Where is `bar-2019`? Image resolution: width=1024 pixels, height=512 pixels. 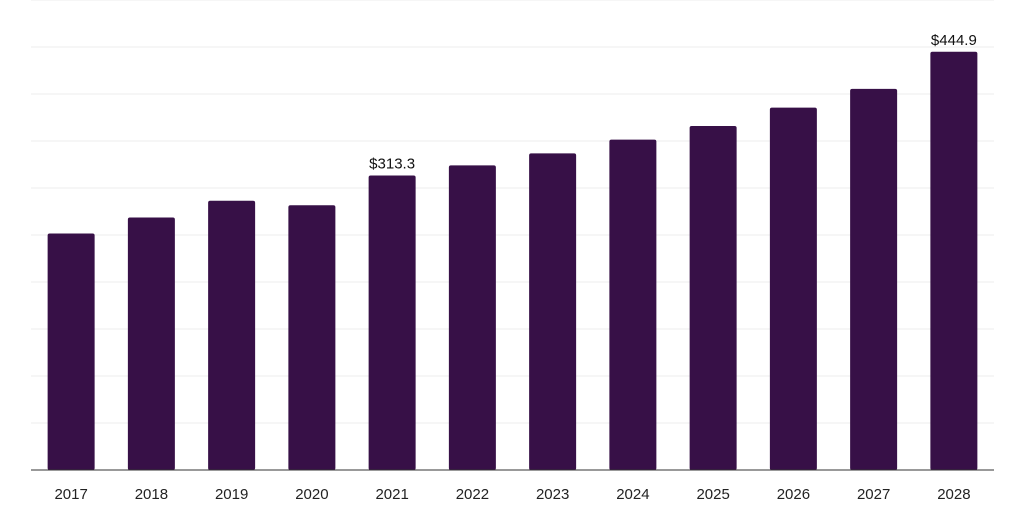 bar-2019 is located at coordinates (232, 335).